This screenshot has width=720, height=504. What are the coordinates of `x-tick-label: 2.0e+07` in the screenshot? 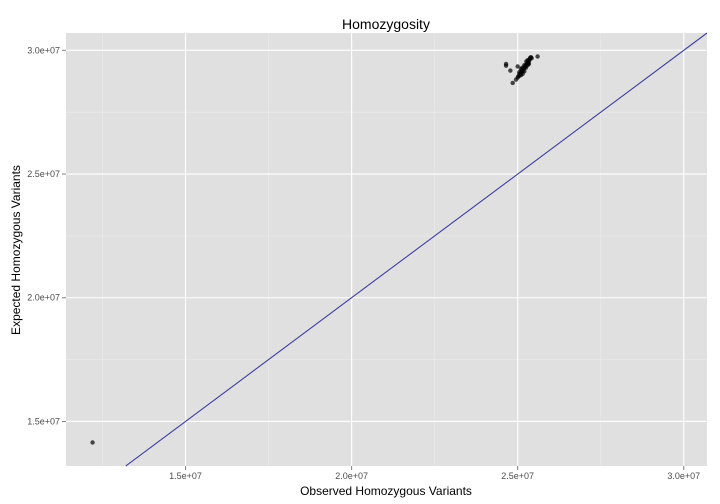 It's located at (351, 476).